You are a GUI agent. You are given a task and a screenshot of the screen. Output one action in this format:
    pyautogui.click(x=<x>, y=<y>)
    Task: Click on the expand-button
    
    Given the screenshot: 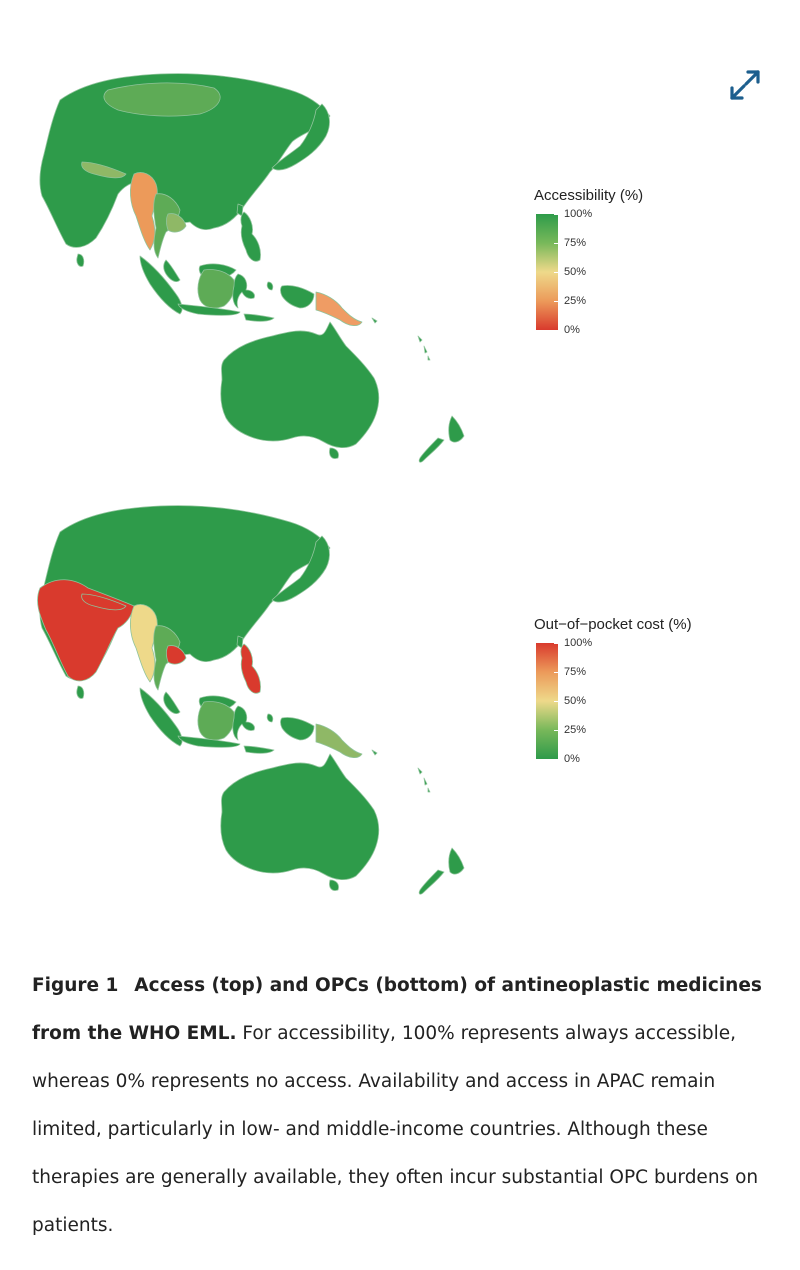 What is the action you would take?
    pyautogui.click(x=745, y=85)
    